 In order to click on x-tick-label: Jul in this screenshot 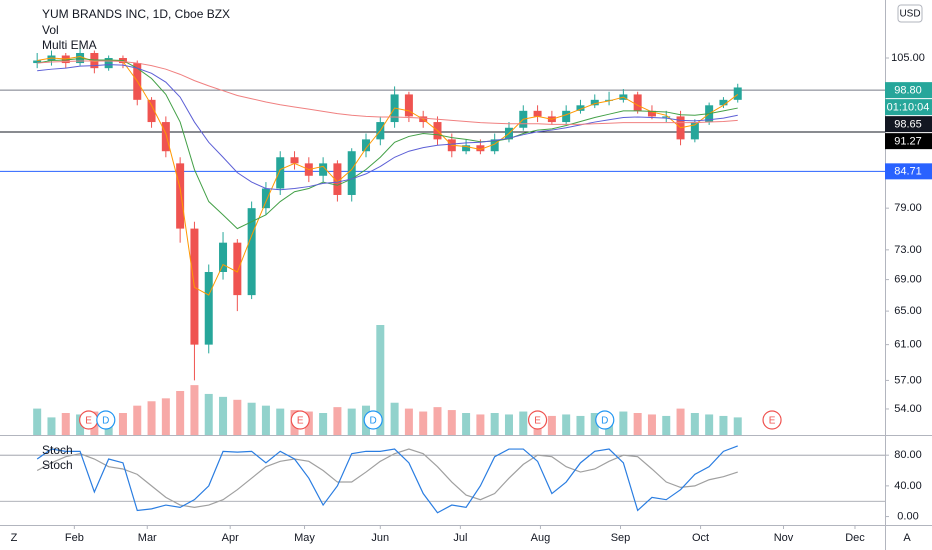, I will do `click(460, 538)`.